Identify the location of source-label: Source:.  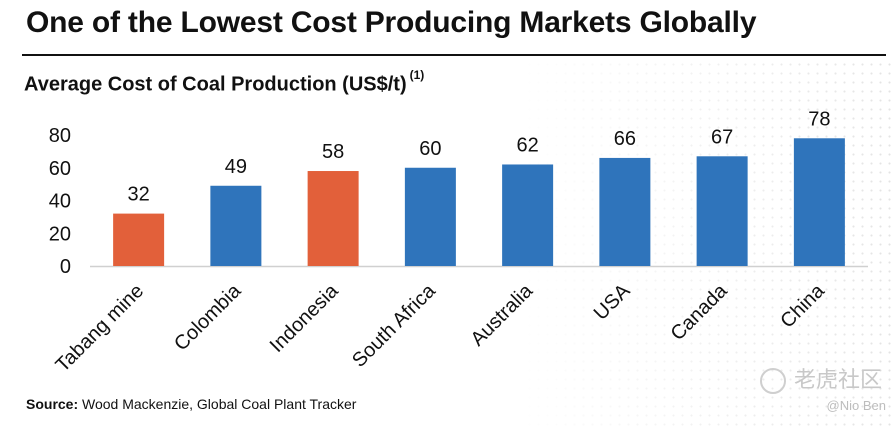
(52, 404).